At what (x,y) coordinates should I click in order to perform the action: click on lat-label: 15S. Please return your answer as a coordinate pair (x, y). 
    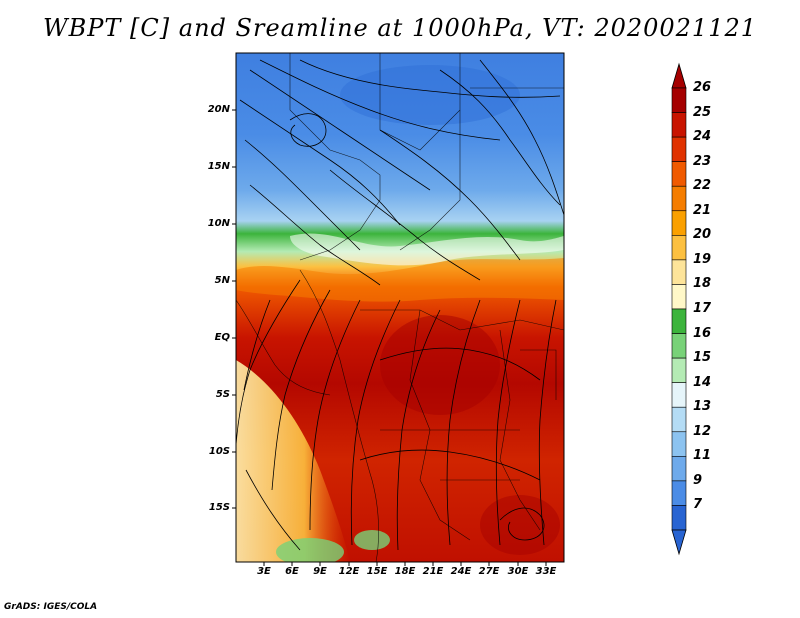
    Looking at the image, I should click on (219, 507).